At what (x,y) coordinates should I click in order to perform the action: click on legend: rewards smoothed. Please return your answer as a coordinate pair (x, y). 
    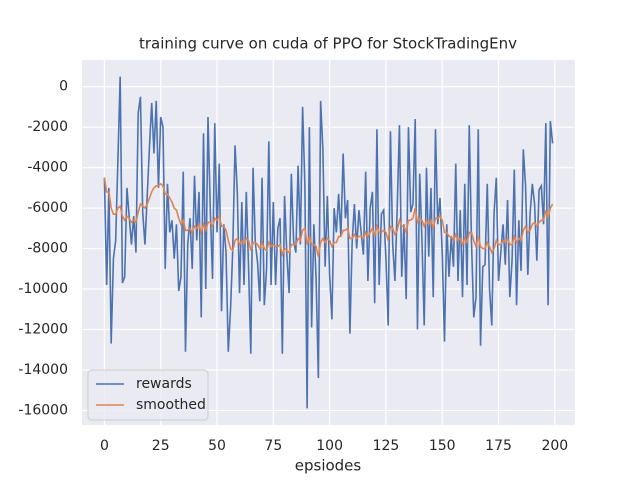
    Looking at the image, I should click on (148, 395).